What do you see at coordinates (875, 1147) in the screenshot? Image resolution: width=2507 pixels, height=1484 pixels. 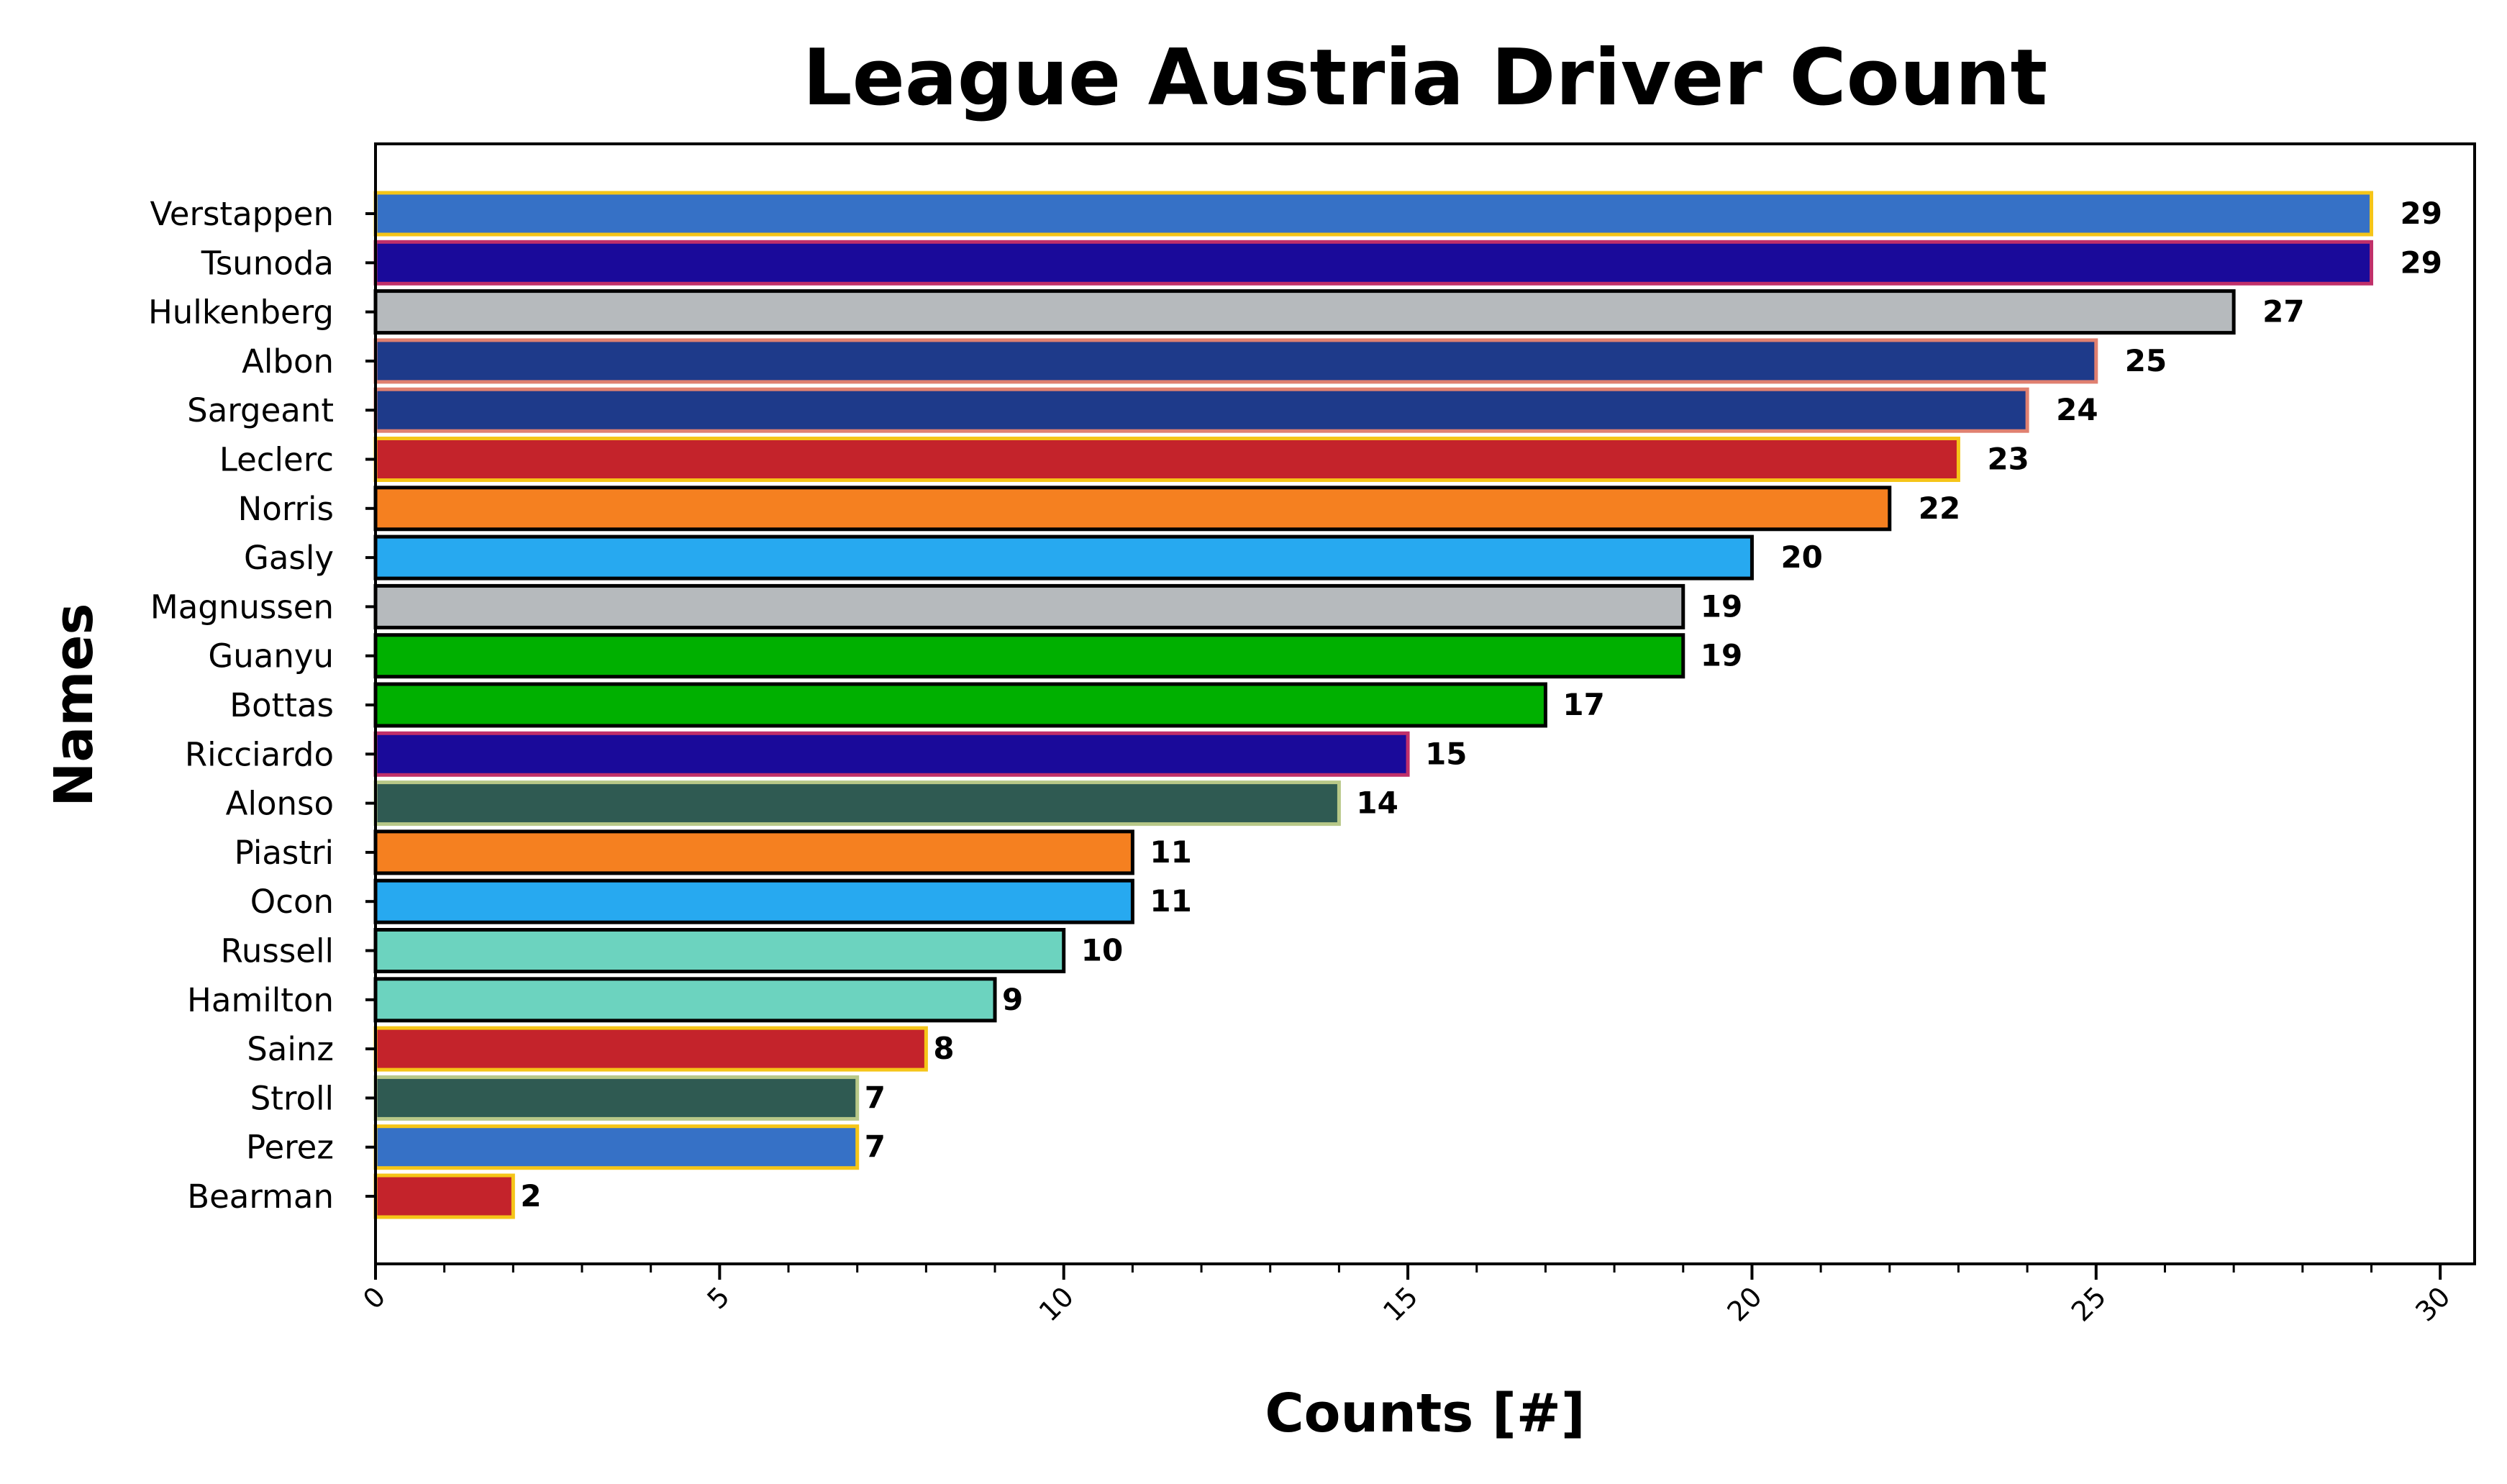 I see `value-label-perez: 7` at bounding box center [875, 1147].